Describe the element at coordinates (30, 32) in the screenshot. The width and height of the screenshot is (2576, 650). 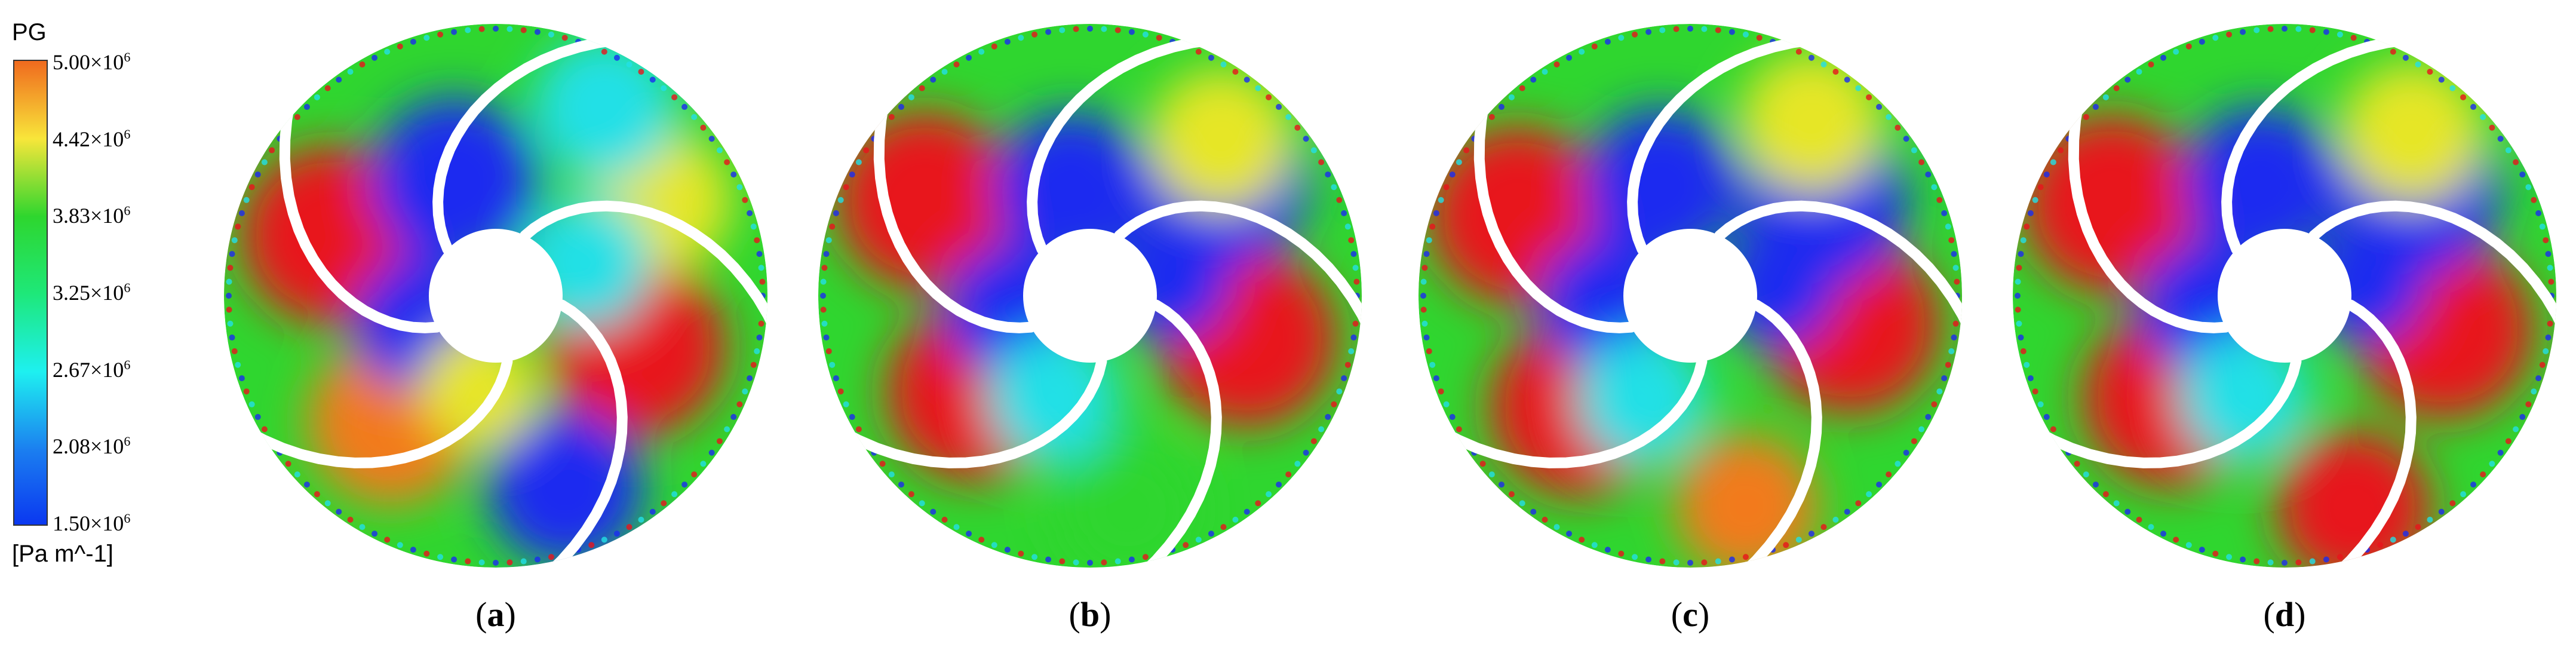
I see `legend-title: PG` at that location.